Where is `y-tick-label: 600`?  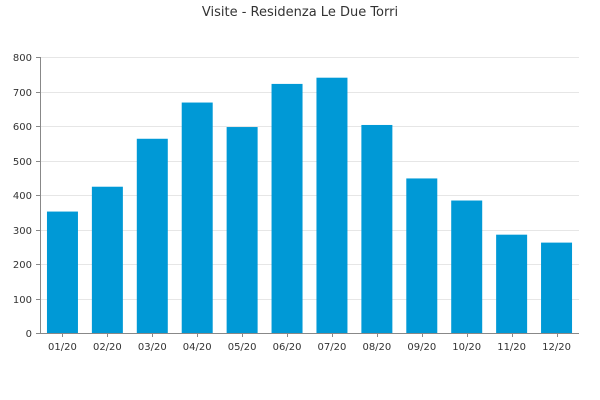
y-tick-label: 600 is located at coordinates (22, 127).